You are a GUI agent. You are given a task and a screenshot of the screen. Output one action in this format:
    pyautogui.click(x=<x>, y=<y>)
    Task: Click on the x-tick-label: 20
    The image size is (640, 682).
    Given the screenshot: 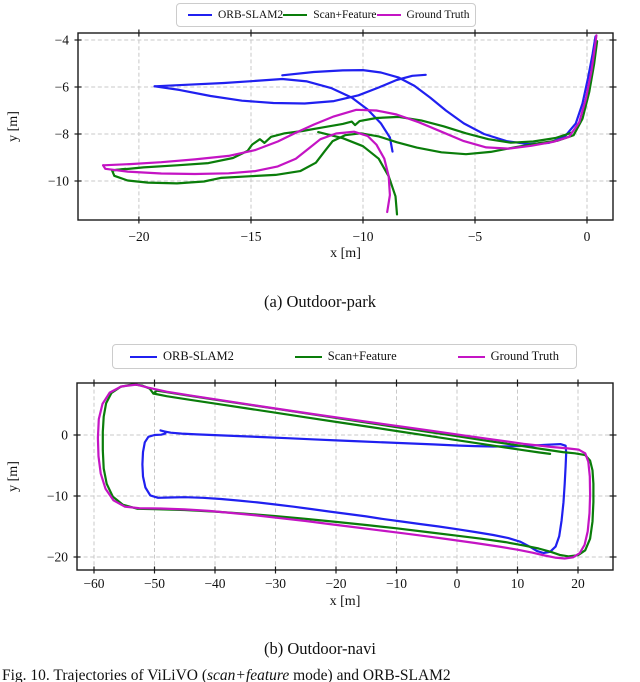 What is the action you would take?
    pyautogui.click(x=578, y=583)
    